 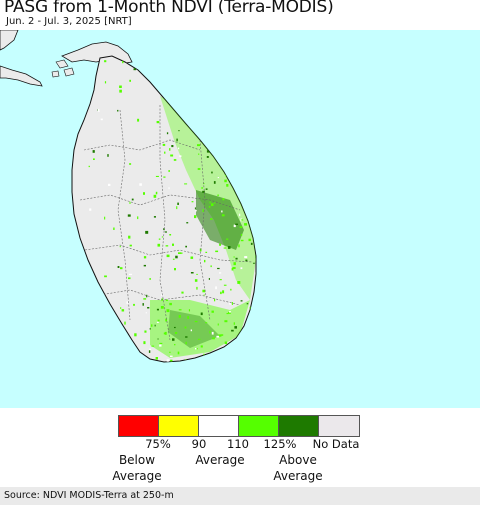 I want to click on legend-tick-75: 75%, so click(x=158, y=444).